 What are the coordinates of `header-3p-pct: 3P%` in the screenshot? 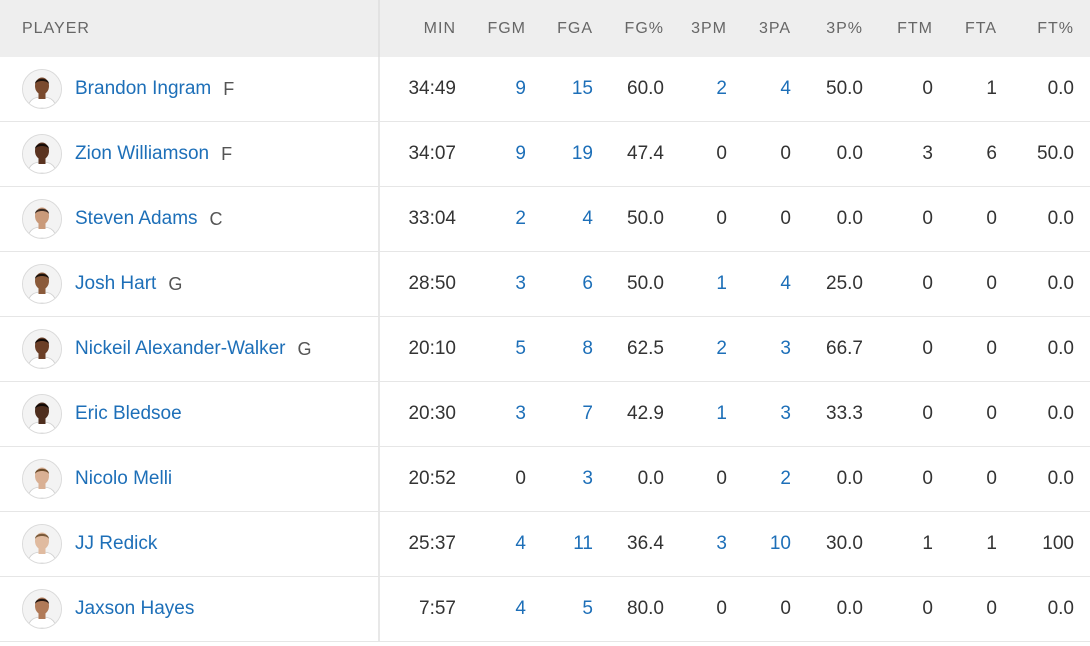 It's located at (844, 28).